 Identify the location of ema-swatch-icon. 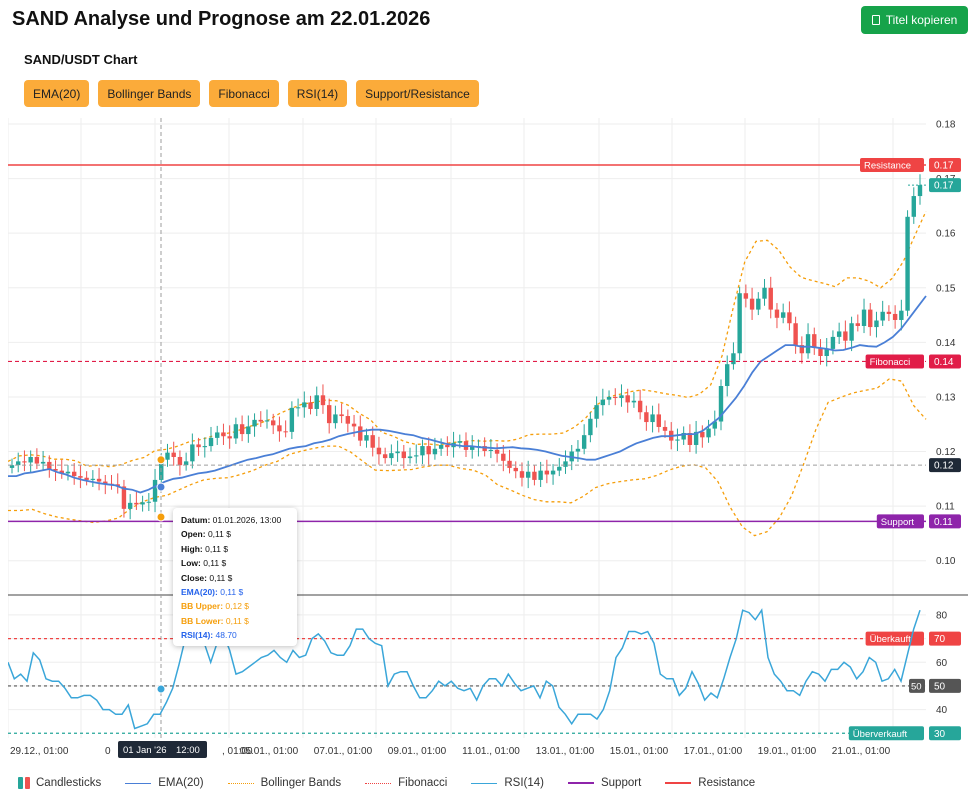
(138, 783).